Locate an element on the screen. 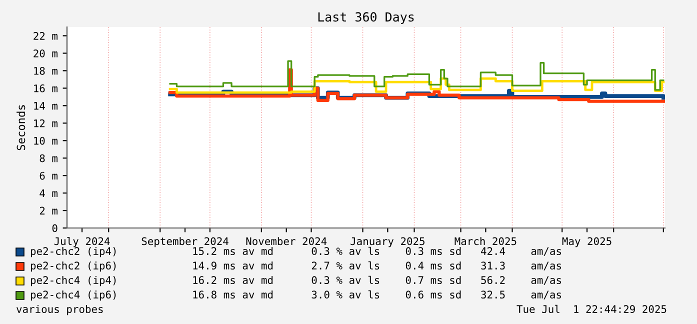 Image resolution: width=697 pixels, height=324 pixels. text: 14.9 ms av md 2.7 % av ls 0.4 ms sd 31.3 am/as is located at coordinates (377, 265).